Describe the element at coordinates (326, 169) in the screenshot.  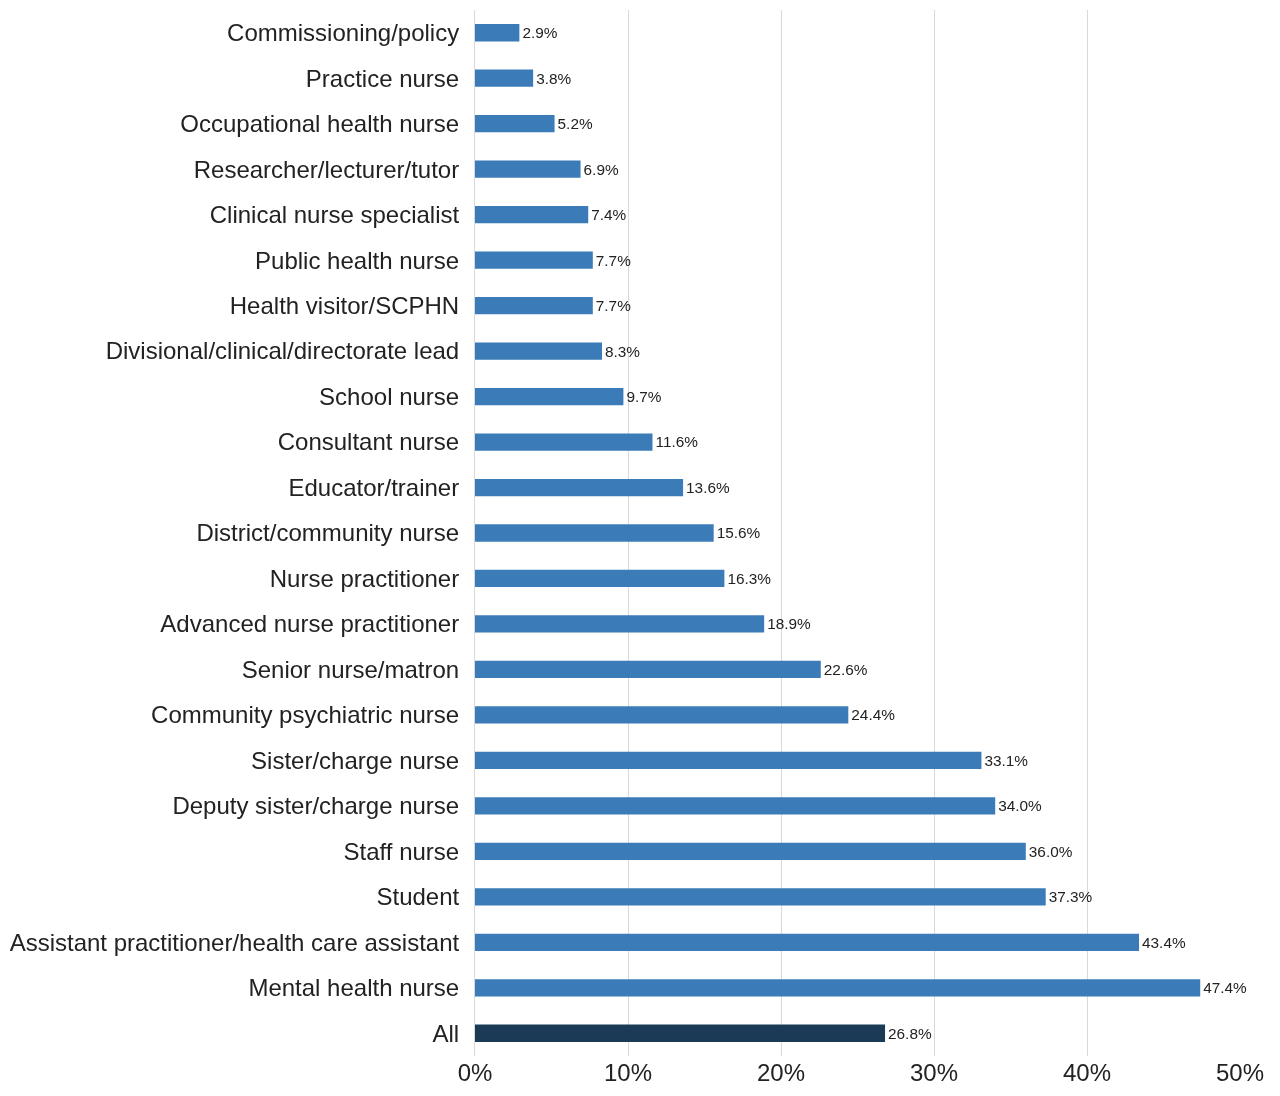
I see `y-tick-label: Researcher/lecturer/tutor` at that location.